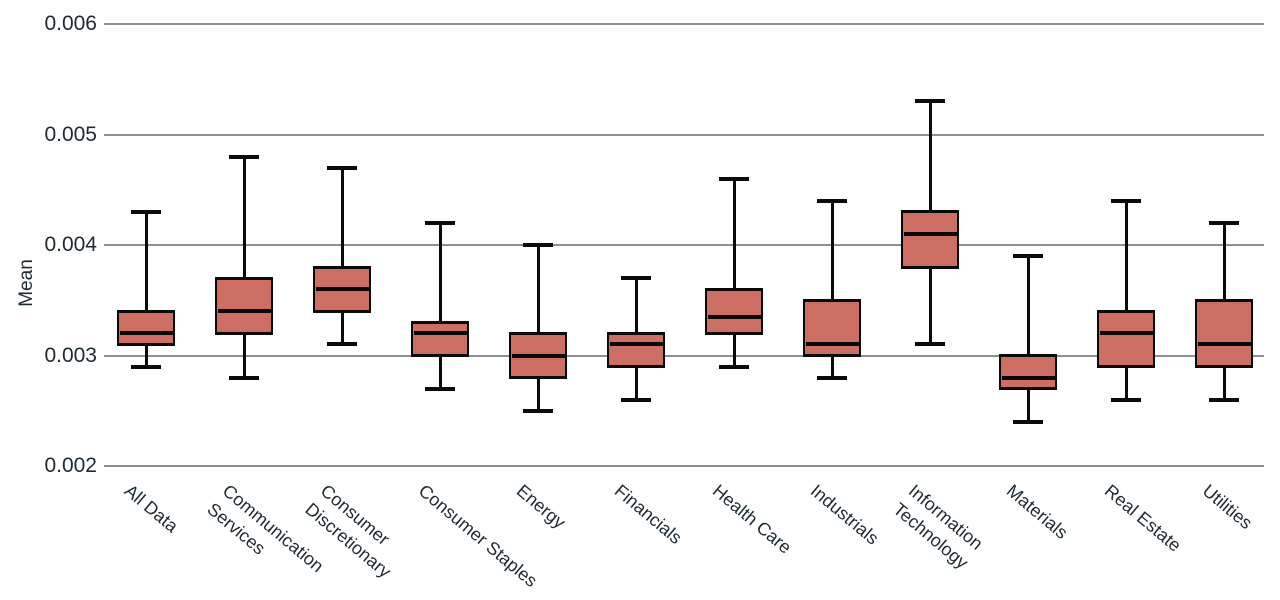 This screenshot has height=600, width=1280. Describe the element at coordinates (70, 355) in the screenshot. I see `y-tick-label: 0.003` at that location.